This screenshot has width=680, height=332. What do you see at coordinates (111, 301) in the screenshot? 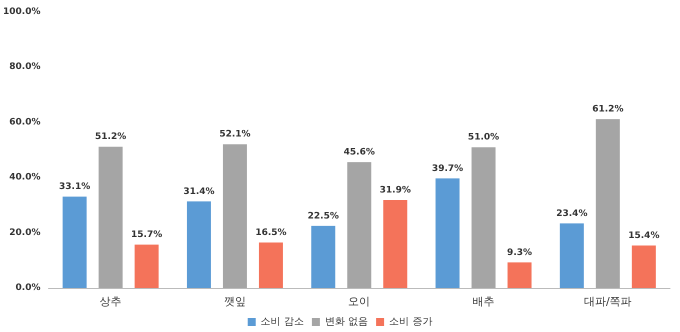
I see `x-tick-label: 상추` at bounding box center [111, 301].